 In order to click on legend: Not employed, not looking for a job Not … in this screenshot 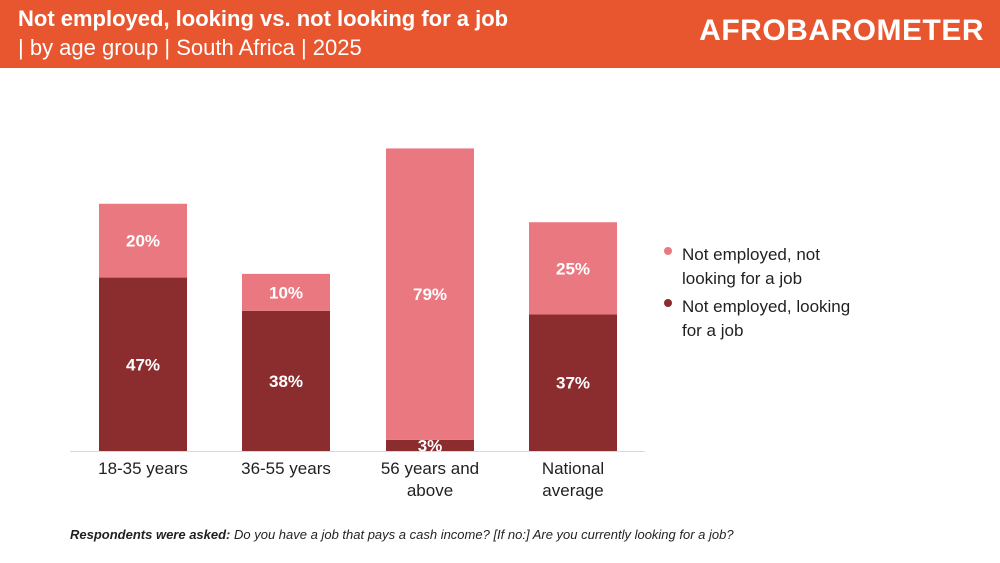, I will do `click(794, 295)`.